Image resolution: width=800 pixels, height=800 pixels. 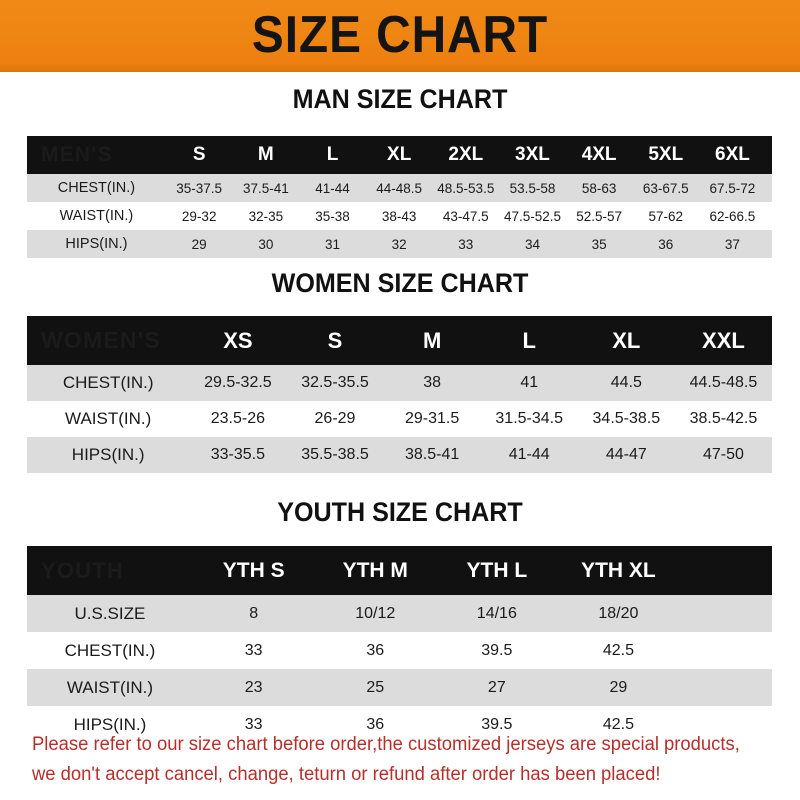 What do you see at coordinates (253, 687) in the screenshot?
I see `youth-cell: 23` at bounding box center [253, 687].